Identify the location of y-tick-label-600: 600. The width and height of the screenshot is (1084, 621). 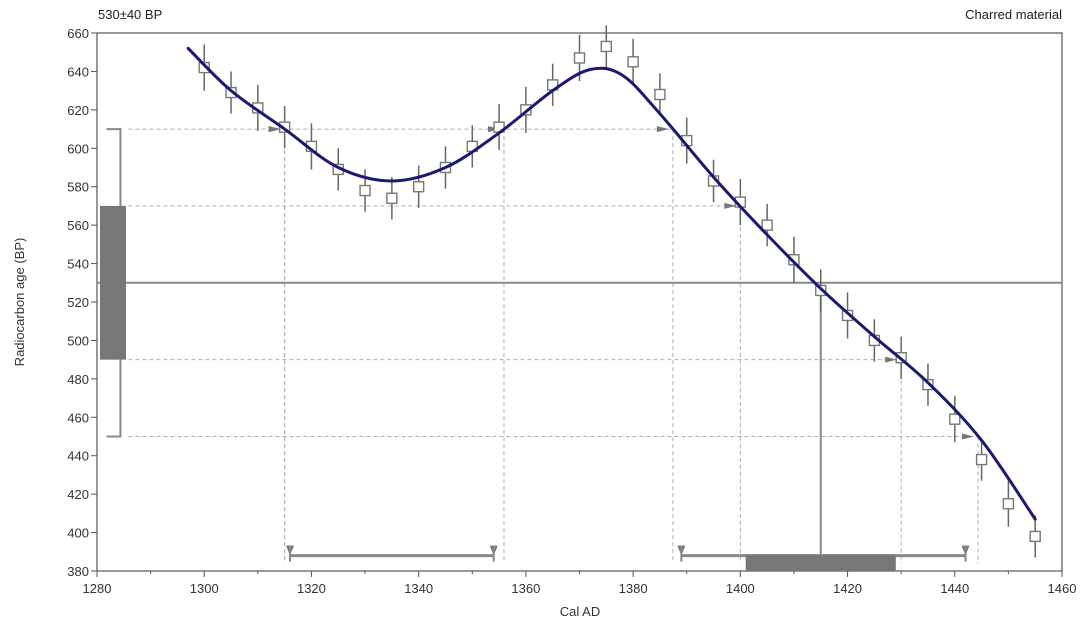
(78, 148).